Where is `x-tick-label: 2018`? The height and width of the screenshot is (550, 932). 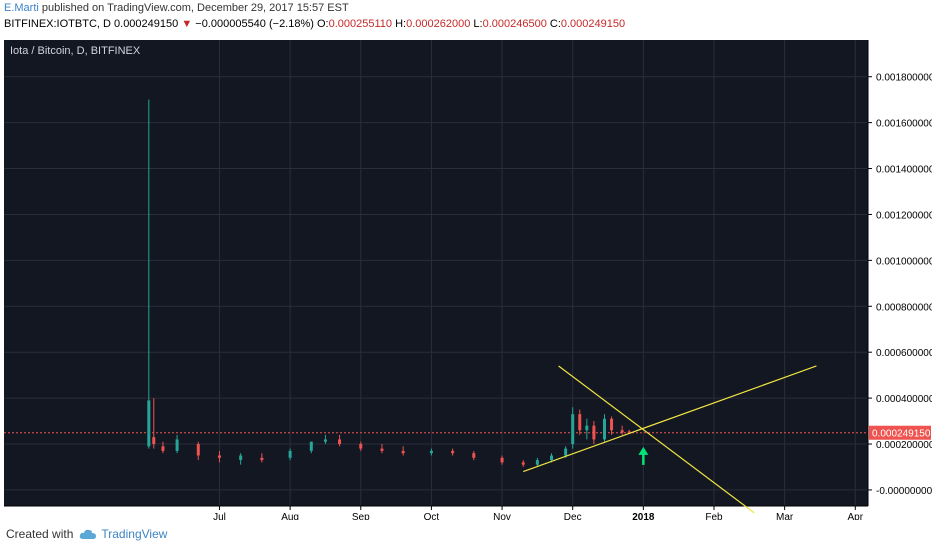 x-tick-label: 2018 is located at coordinates (643, 516).